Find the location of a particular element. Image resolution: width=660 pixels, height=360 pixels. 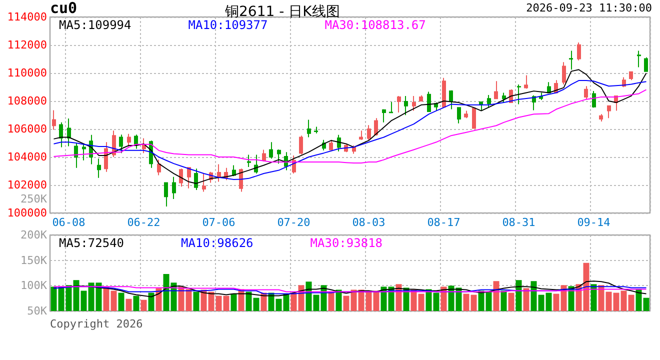

y-tick-label: 100K is located at coordinates (34, 285).